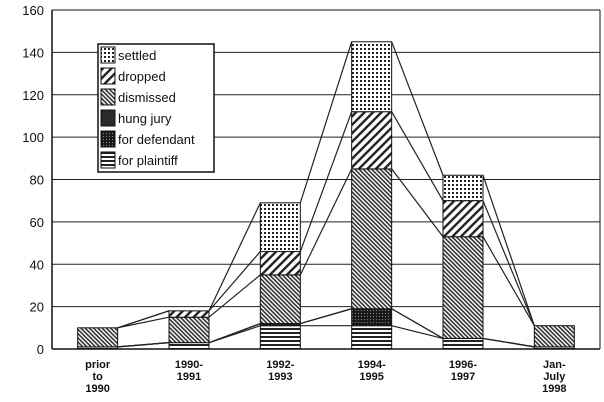 Image resolution: width=604 pixels, height=402 pixels. Describe the element at coordinates (371, 377) in the screenshot. I see `x-tick-label: 1995` at that location.